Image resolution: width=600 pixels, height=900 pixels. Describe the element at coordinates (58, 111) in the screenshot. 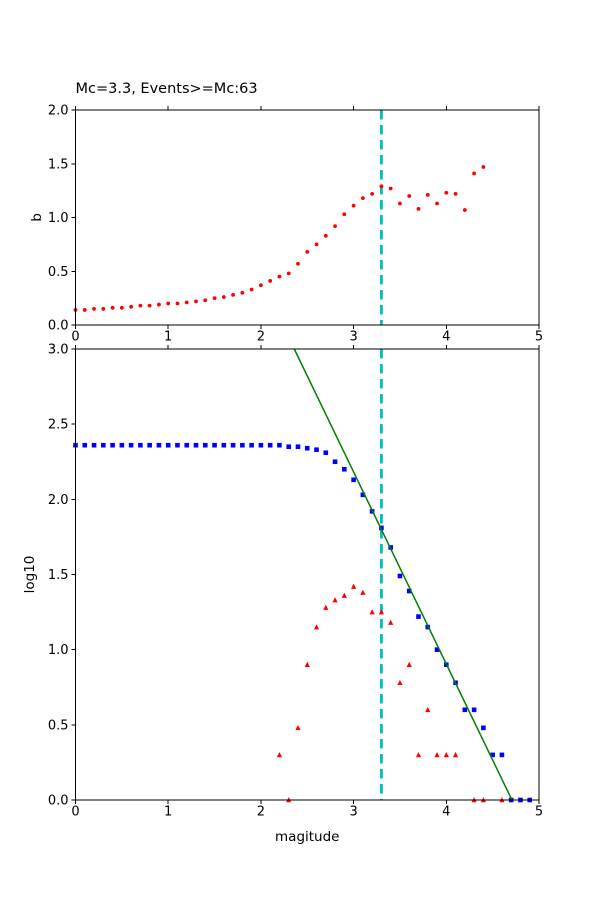

I see `y-tick-label: 2.0` at that location.